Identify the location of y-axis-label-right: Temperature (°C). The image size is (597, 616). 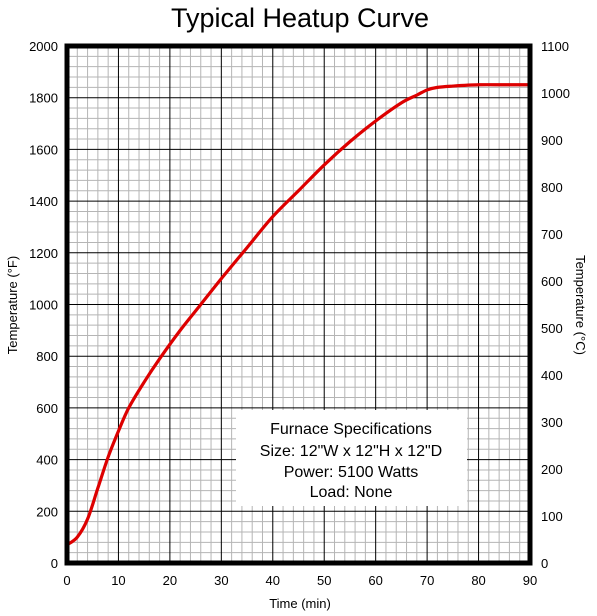
(580, 305).